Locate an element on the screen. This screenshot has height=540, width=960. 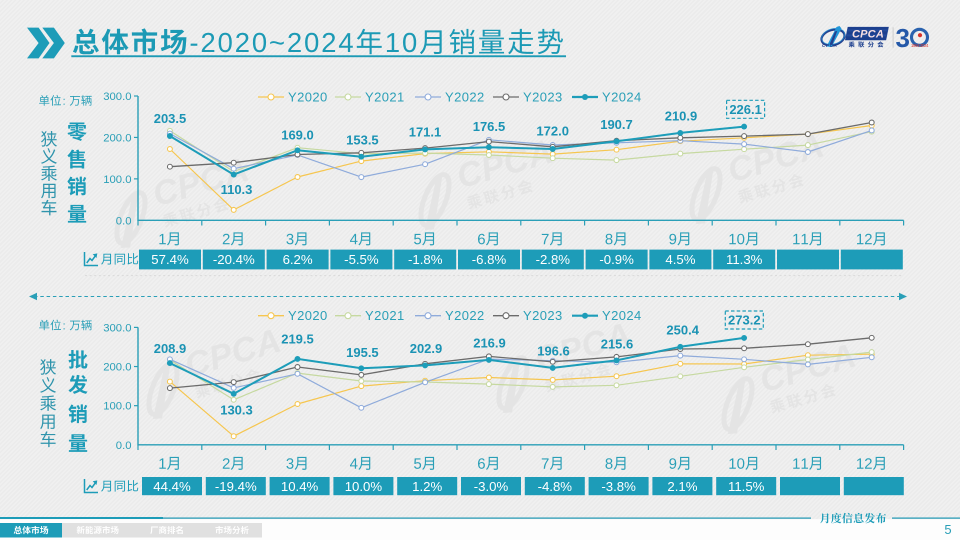
svg-text: 196.6 is located at coordinates (553, 351).